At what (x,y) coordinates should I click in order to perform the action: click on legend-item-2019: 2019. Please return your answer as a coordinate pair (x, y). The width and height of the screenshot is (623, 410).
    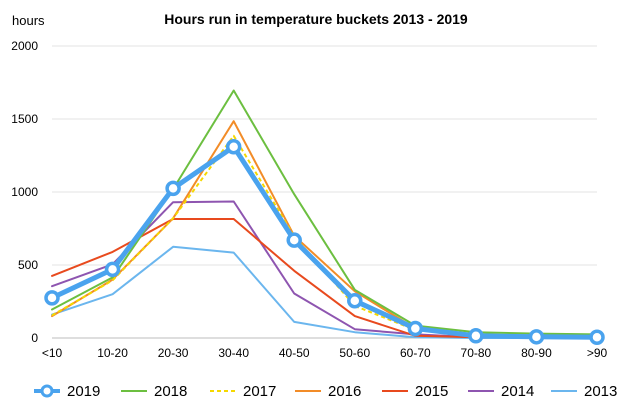
    Looking at the image, I should click on (67, 391).